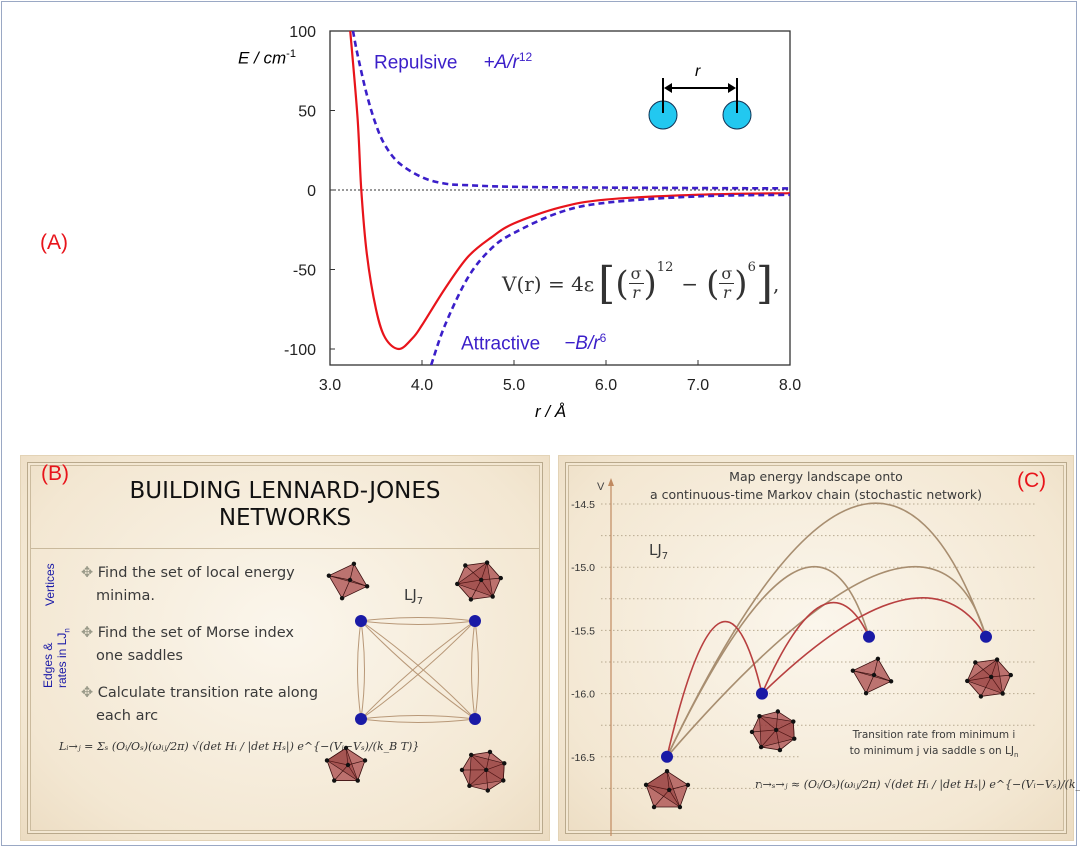 The image size is (1080, 848). I want to click on formula-sigma: σ, so click(636, 274).